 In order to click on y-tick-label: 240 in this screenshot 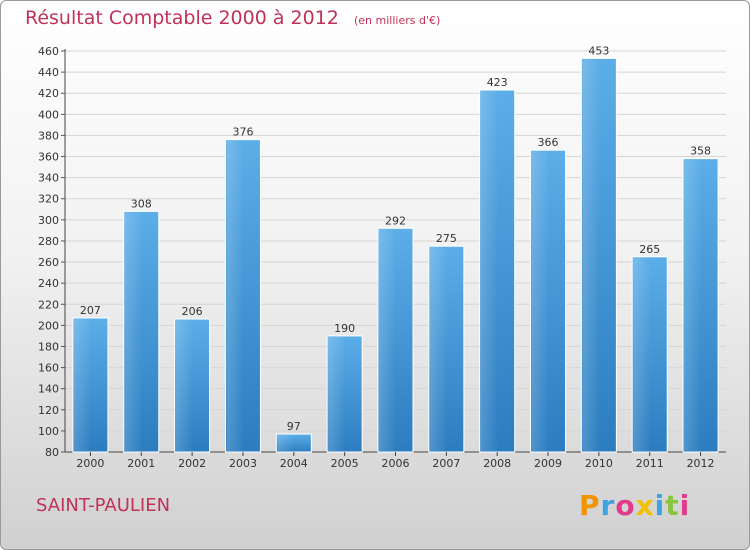, I will do `click(48, 283)`.